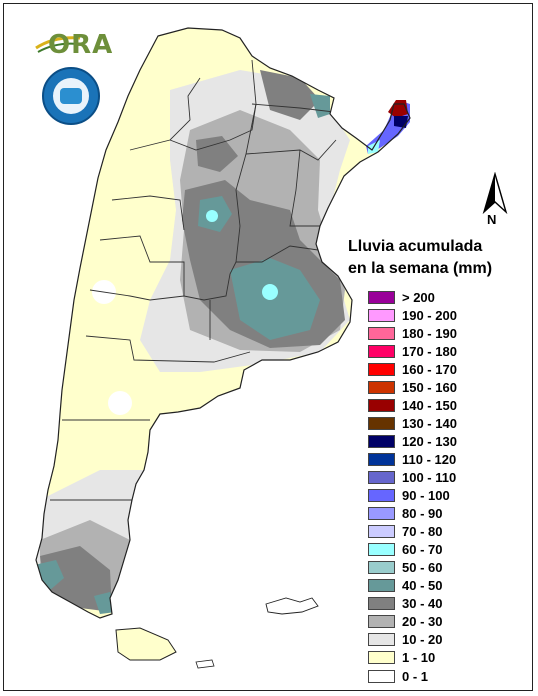 Image resolution: width=538 pixels, height=696 pixels. What do you see at coordinates (426, 496) in the screenshot?
I see `legend-label: 90 - 100` at bounding box center [426, 496].